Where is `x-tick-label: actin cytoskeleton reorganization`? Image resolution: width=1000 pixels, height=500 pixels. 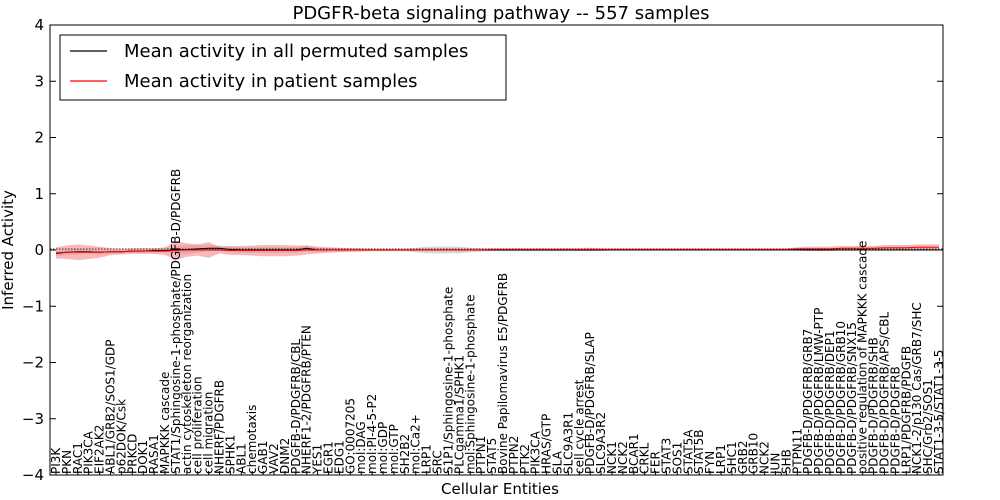 x-tick-label: actin cytoskeleton reorganization is located at coordinates (187, 374).